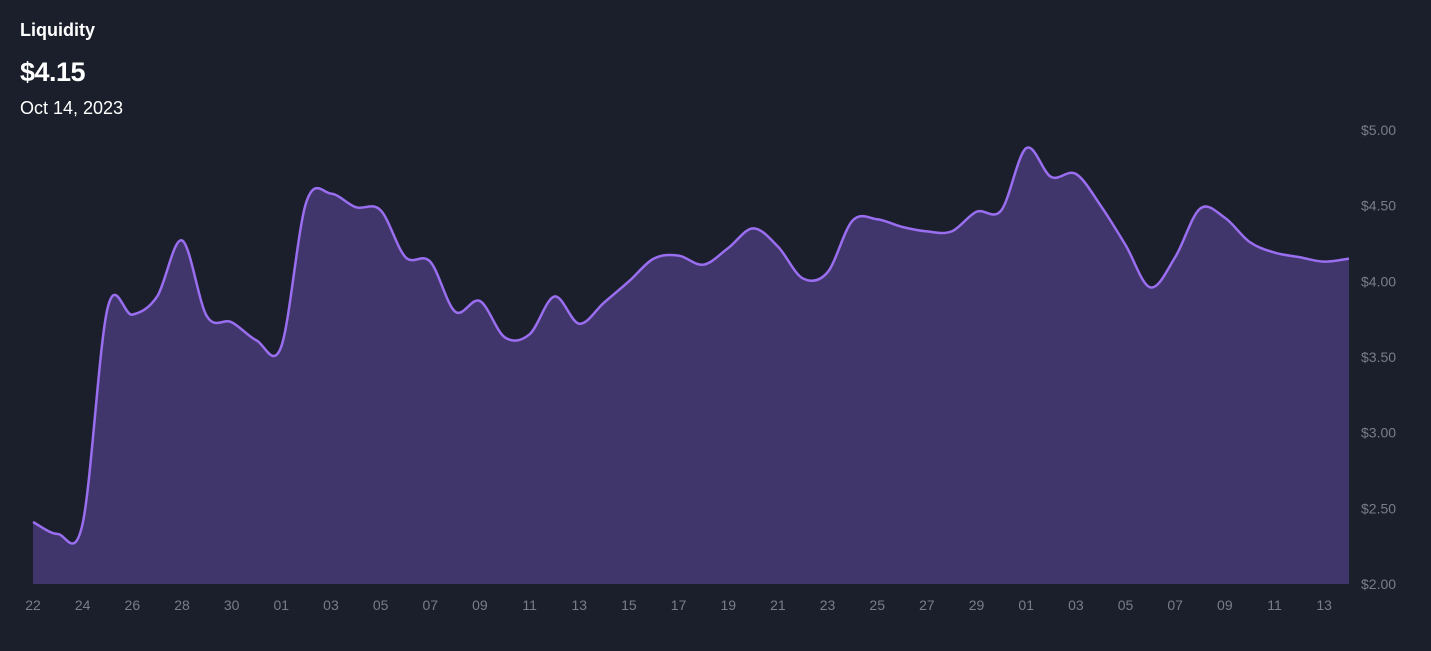 The width and height of the screenshot is (1431, 651). Describe the element at coordinates (629, 605) in the screenshot. I see `x-tick-label: 15` at that location.